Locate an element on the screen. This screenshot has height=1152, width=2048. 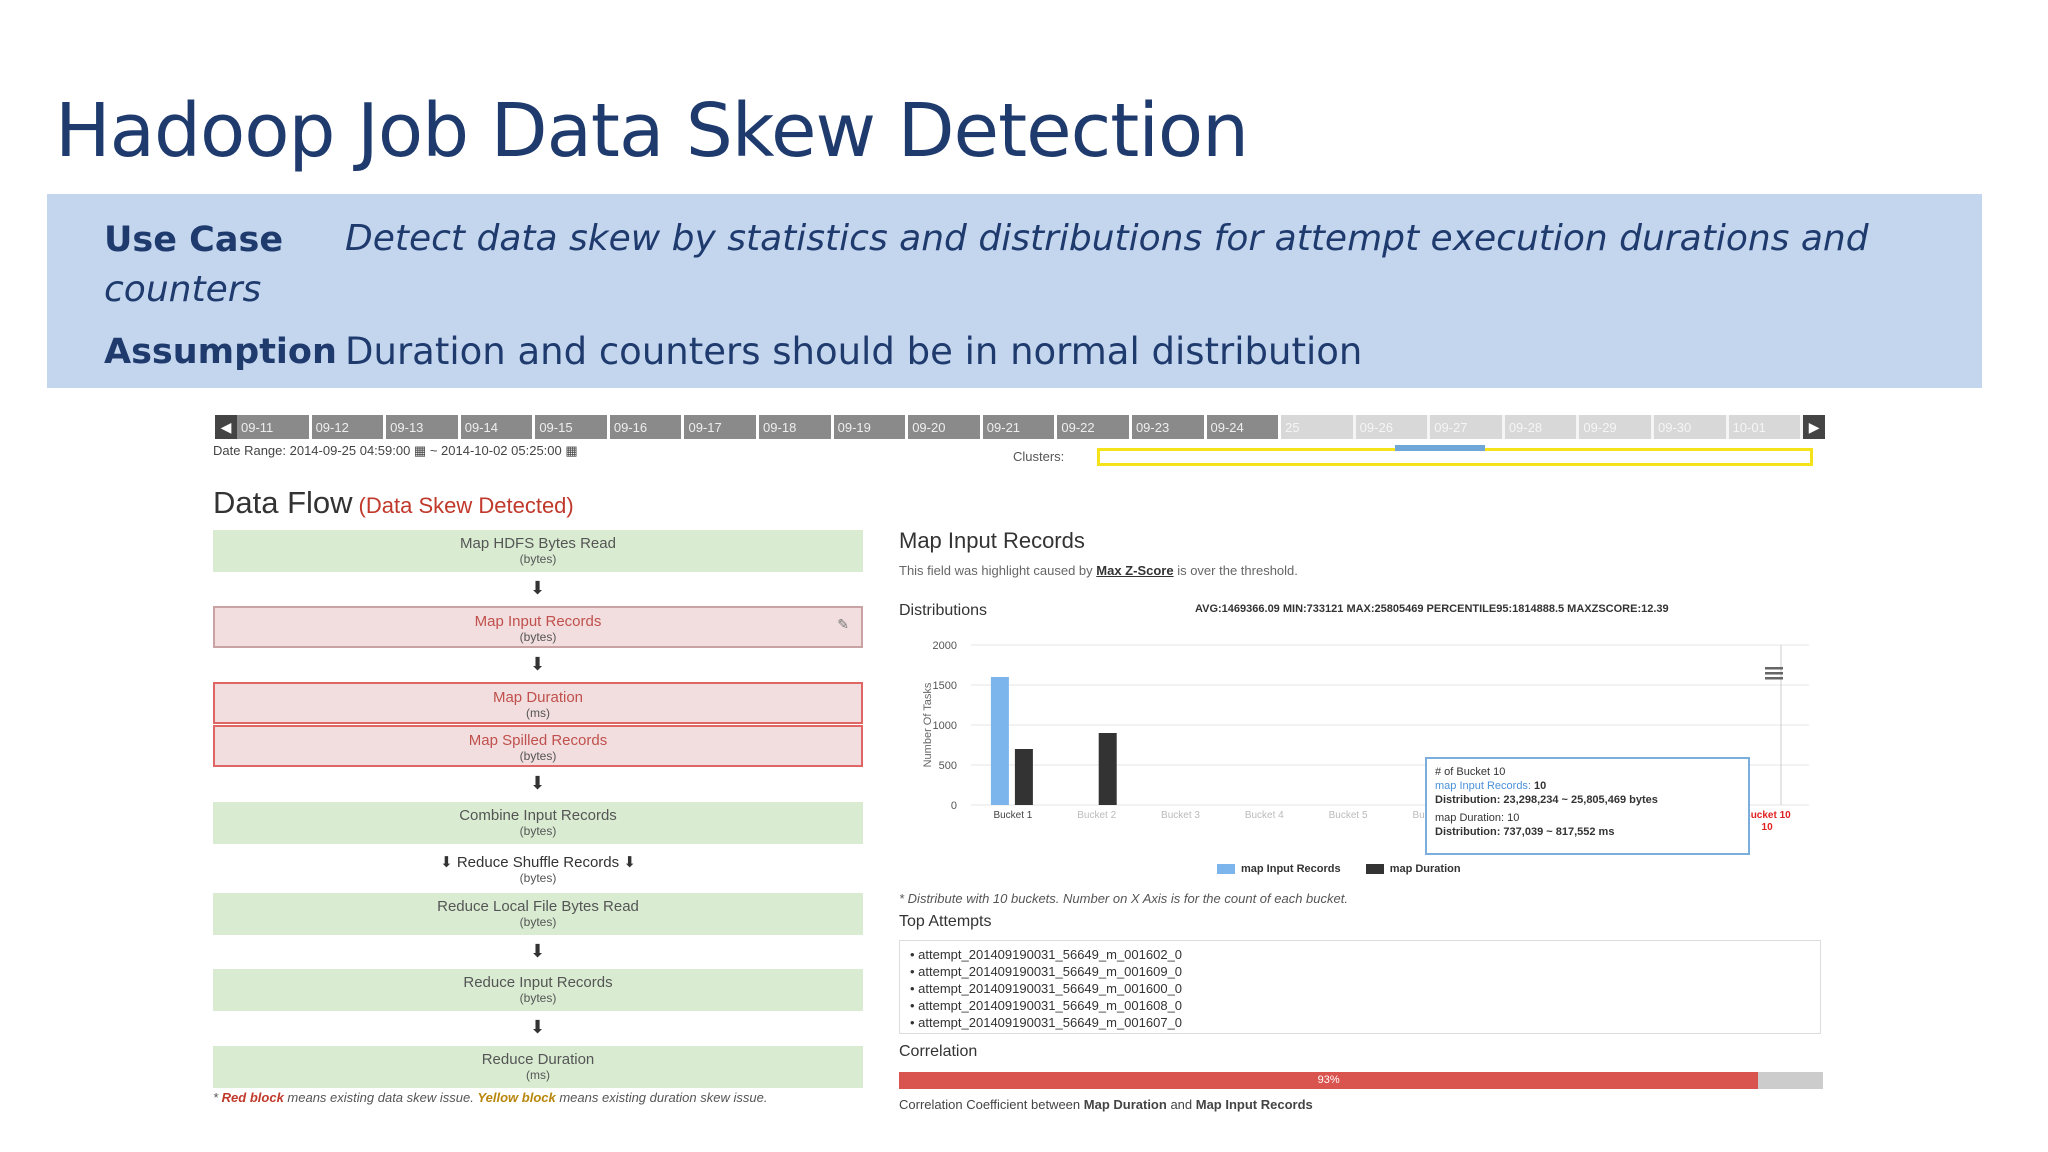
tooltip-bucket: # of Bucket 10 is located at coordinates (1470, 772).